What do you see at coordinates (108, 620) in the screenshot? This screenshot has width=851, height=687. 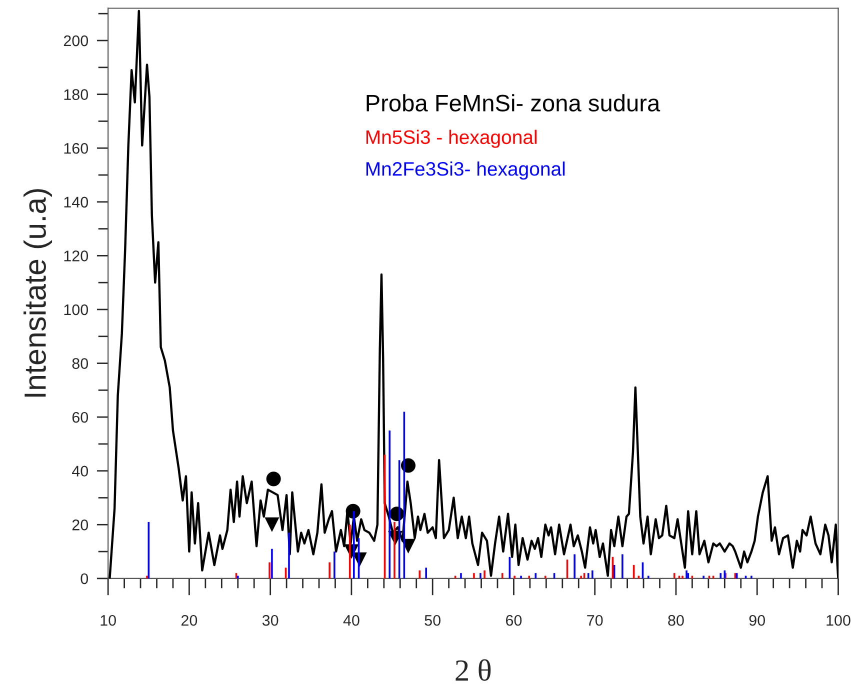 I see `x-tick-label: 10` at bounding box center [108, 620].